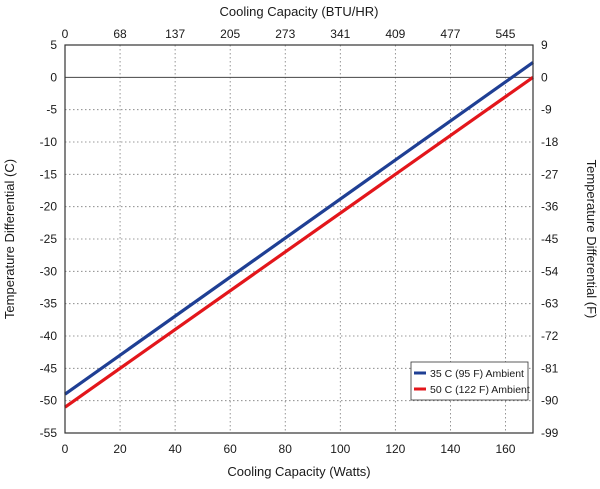 The image size is (600, 489). I want to click on y-tick-label: -35, so click(49, 304).